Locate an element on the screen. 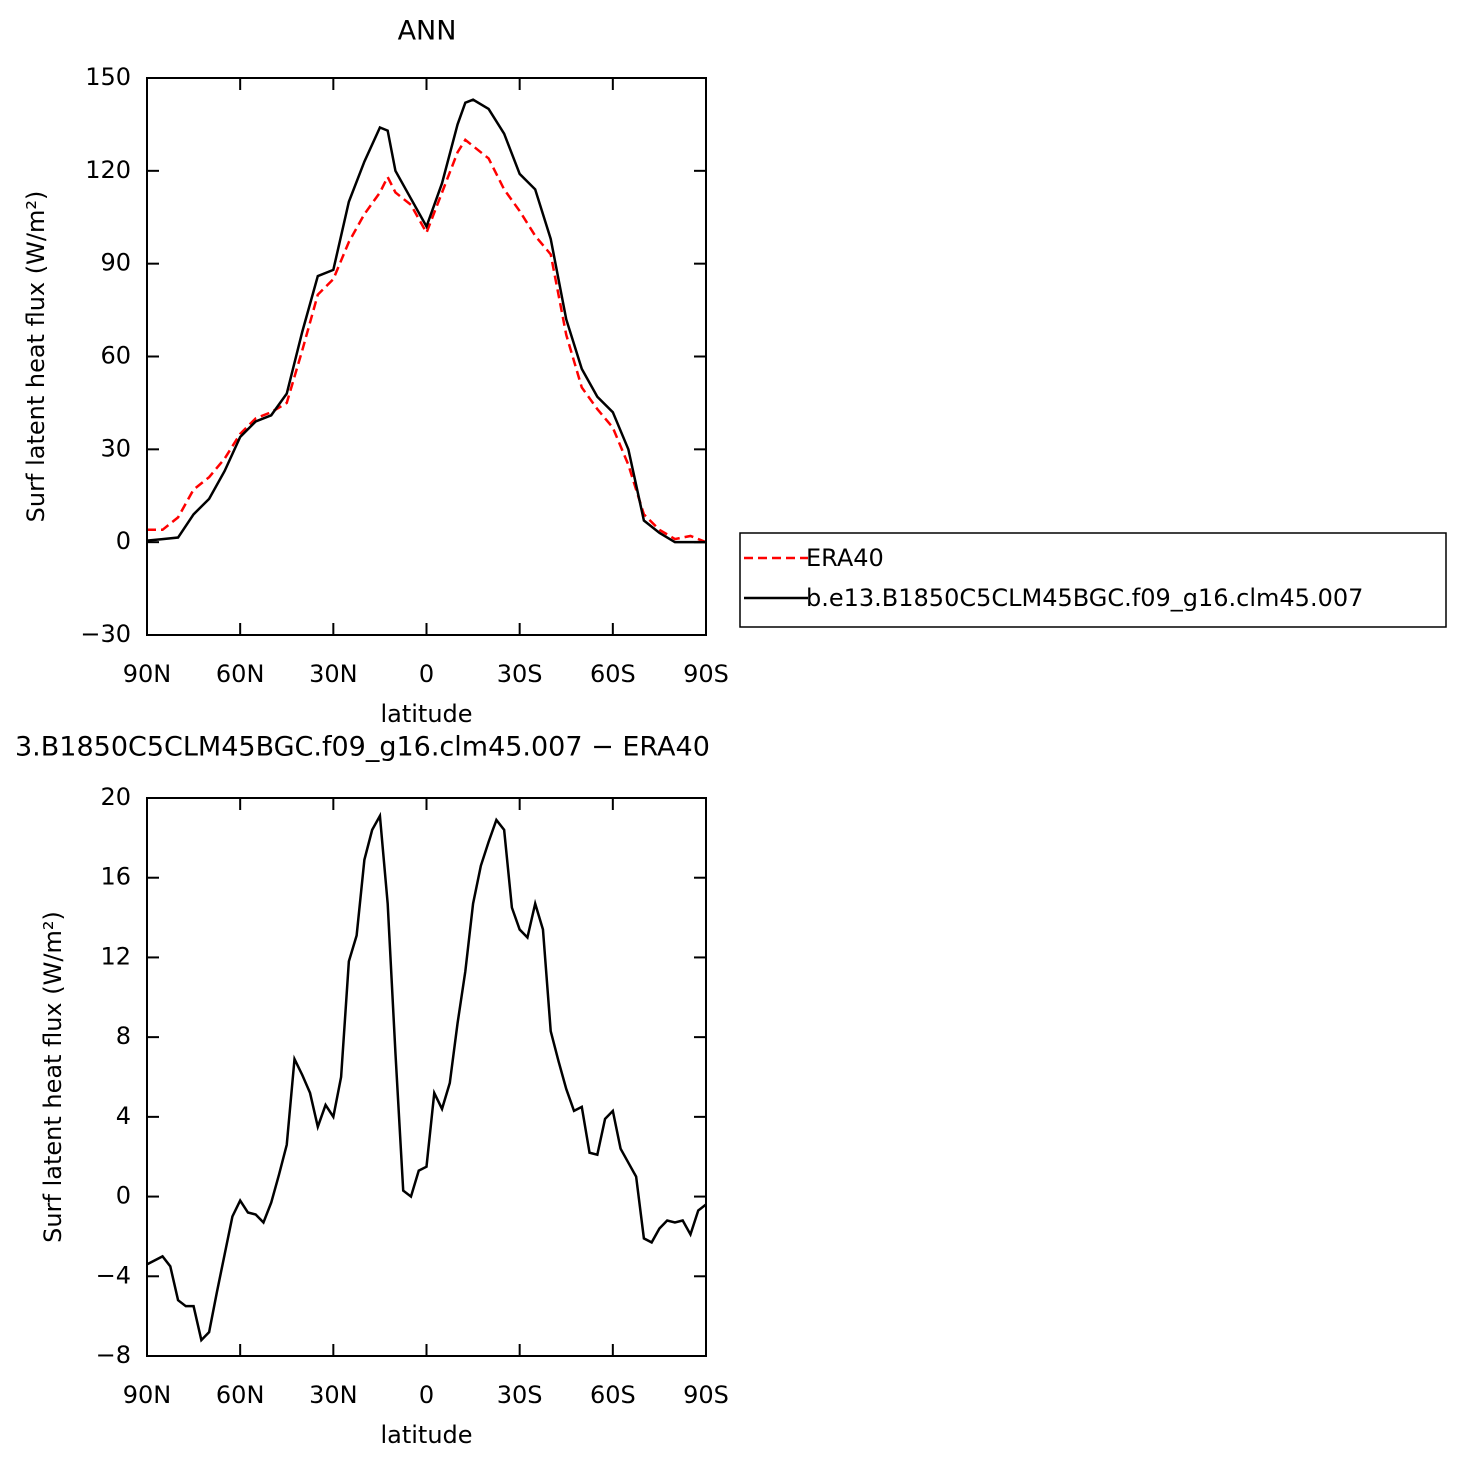 The height and width of the screenshot is (1463, 1466). legend-box is located at coordinates (1093, 580).